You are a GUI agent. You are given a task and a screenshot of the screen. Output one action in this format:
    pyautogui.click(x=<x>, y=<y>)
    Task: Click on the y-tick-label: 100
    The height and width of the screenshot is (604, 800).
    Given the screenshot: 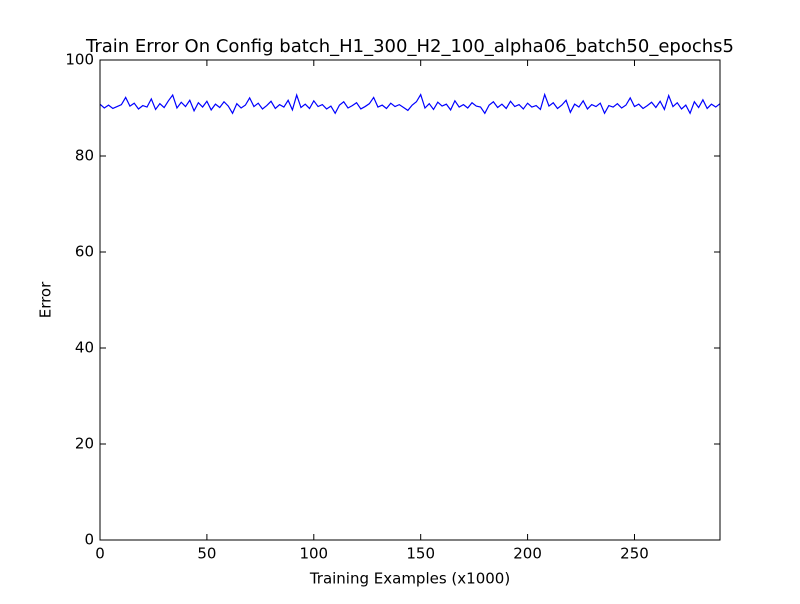 What is the action you would take?
    pyautogui.click(x=79, y=60)
    